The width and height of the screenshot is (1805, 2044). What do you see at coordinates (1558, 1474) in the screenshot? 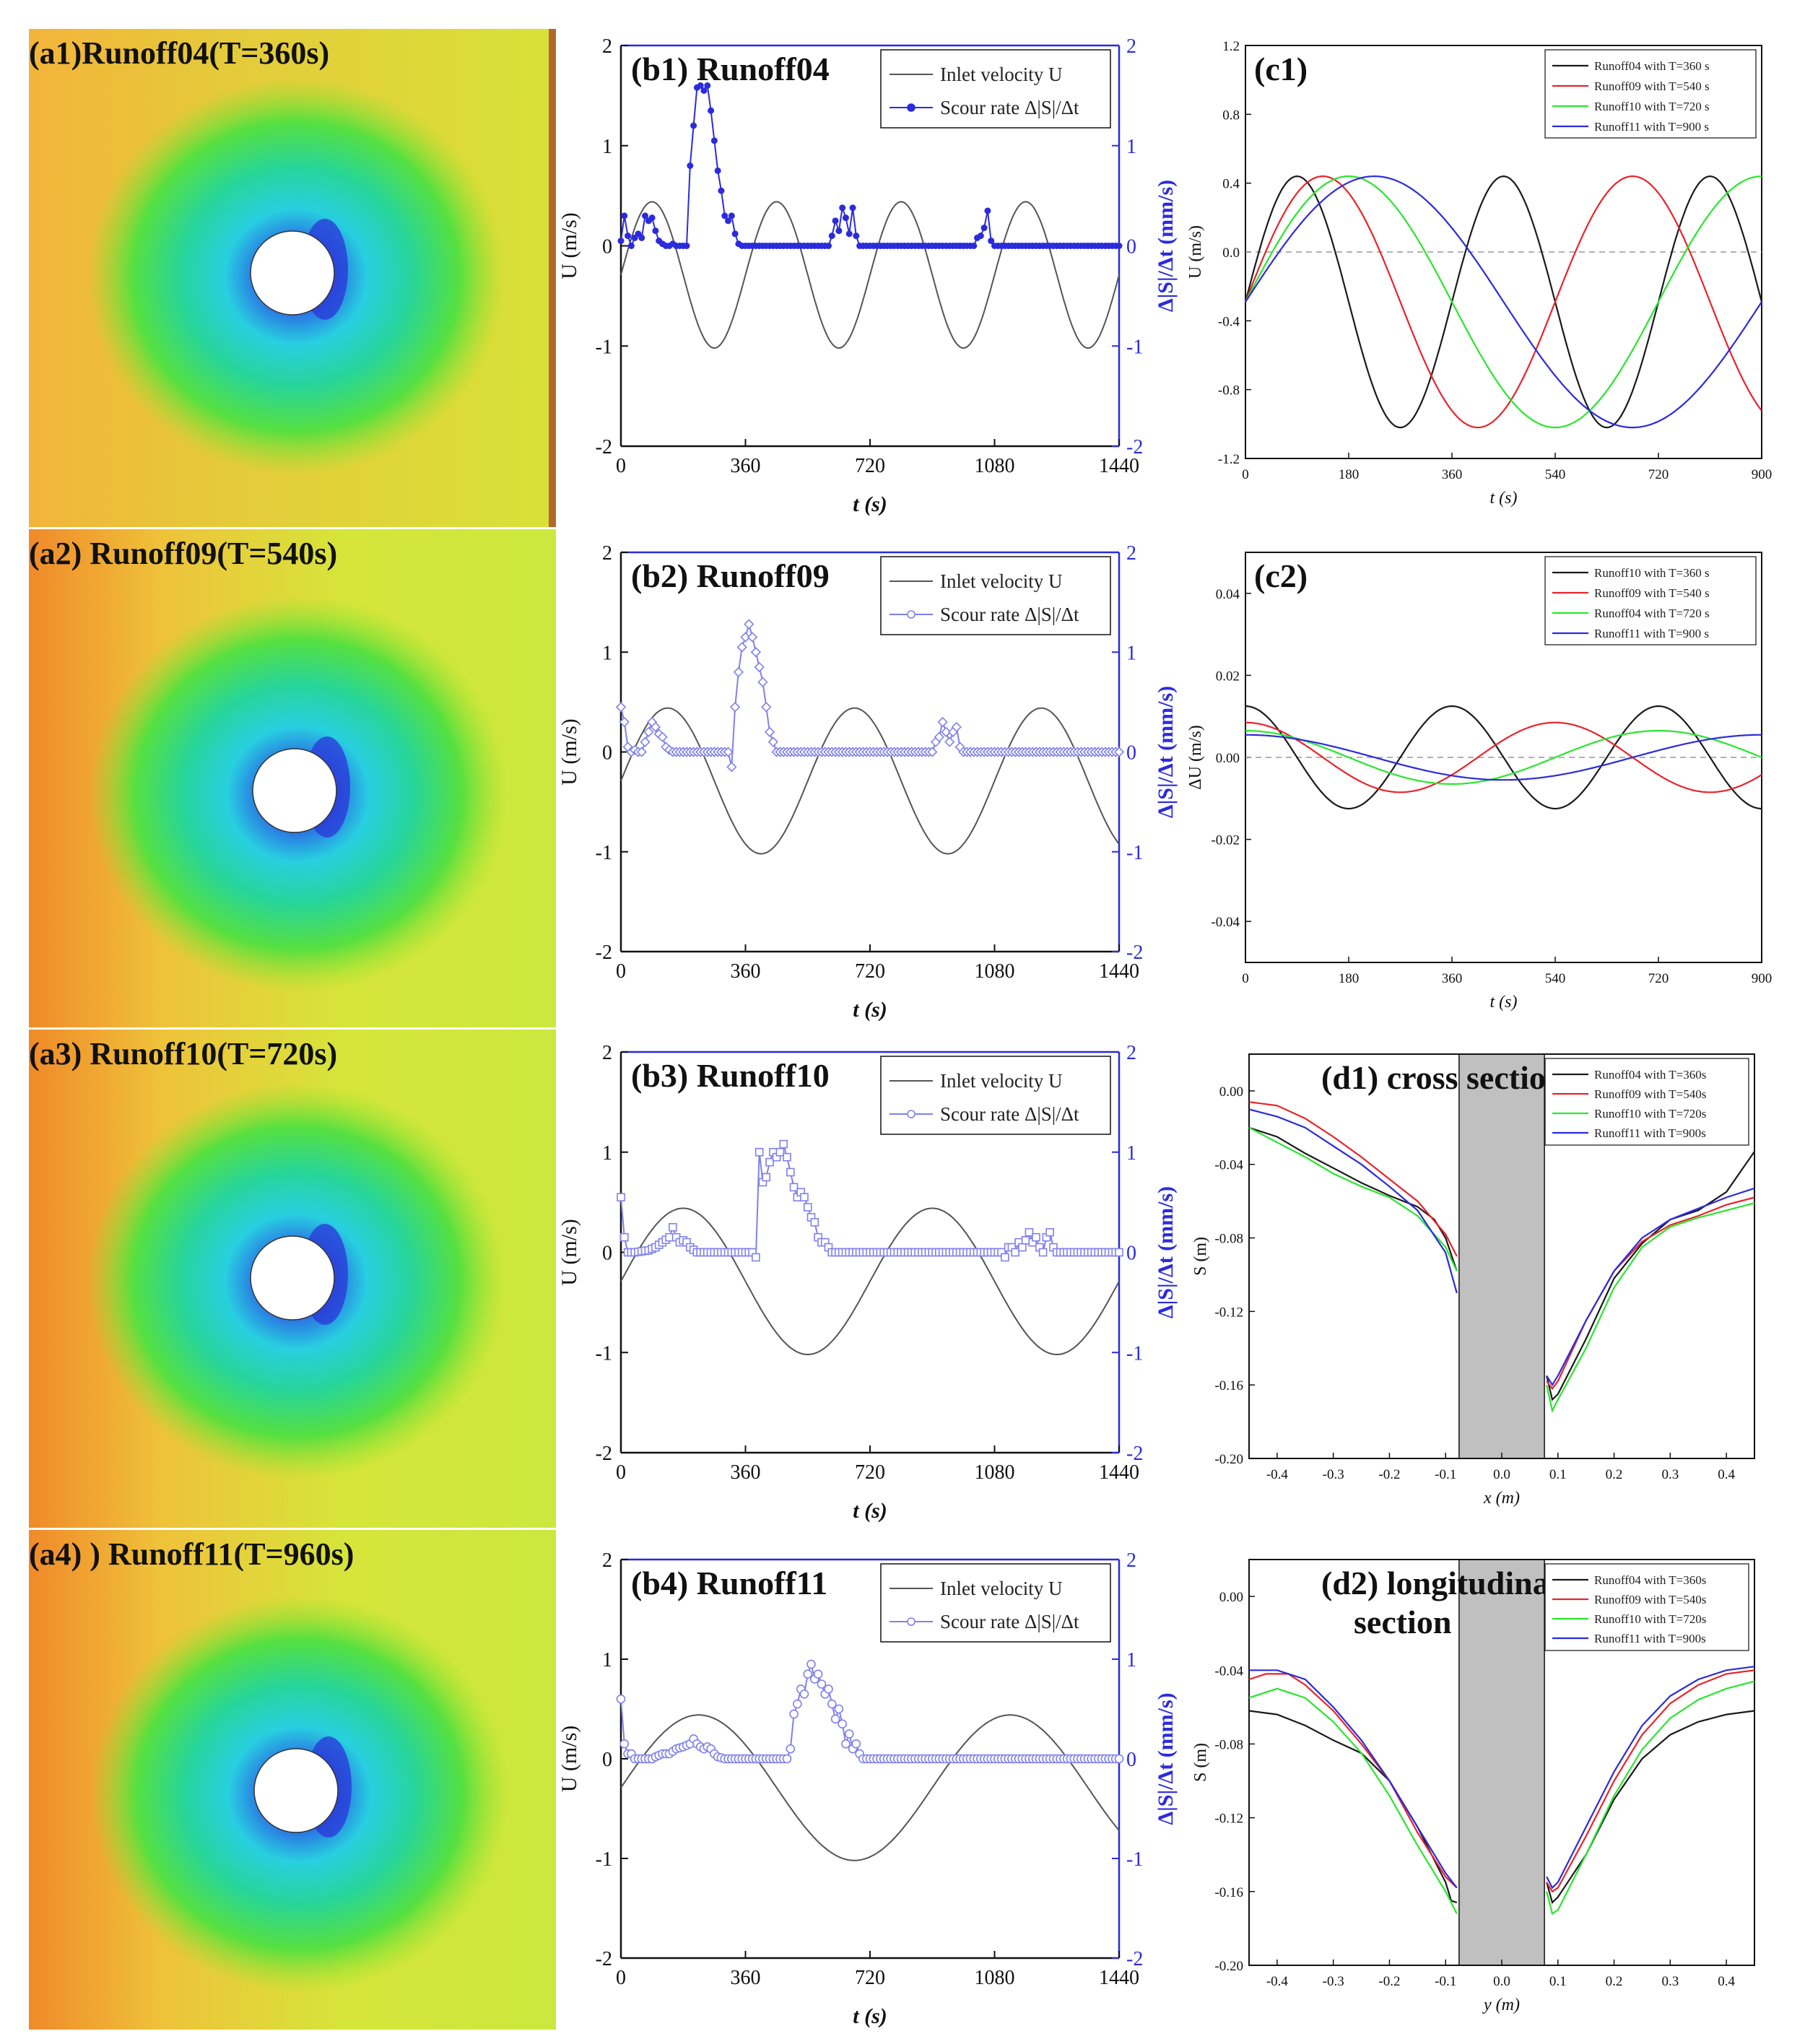
I see `x-tick-label: 0.1` at bounding box center [1558, 1474].